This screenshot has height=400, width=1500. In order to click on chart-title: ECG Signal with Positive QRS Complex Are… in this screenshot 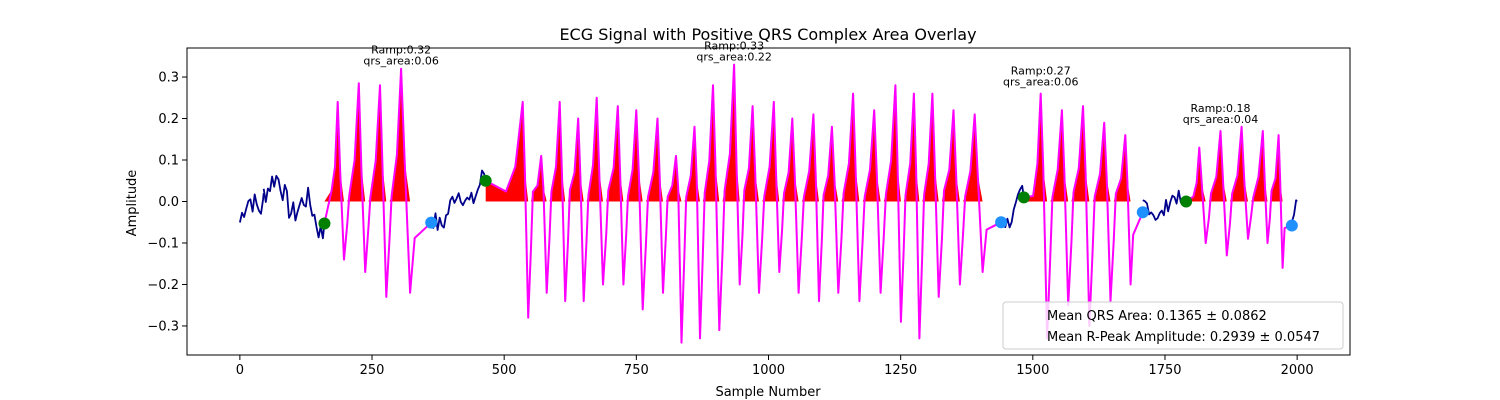, I will do `click(767, 34)`.